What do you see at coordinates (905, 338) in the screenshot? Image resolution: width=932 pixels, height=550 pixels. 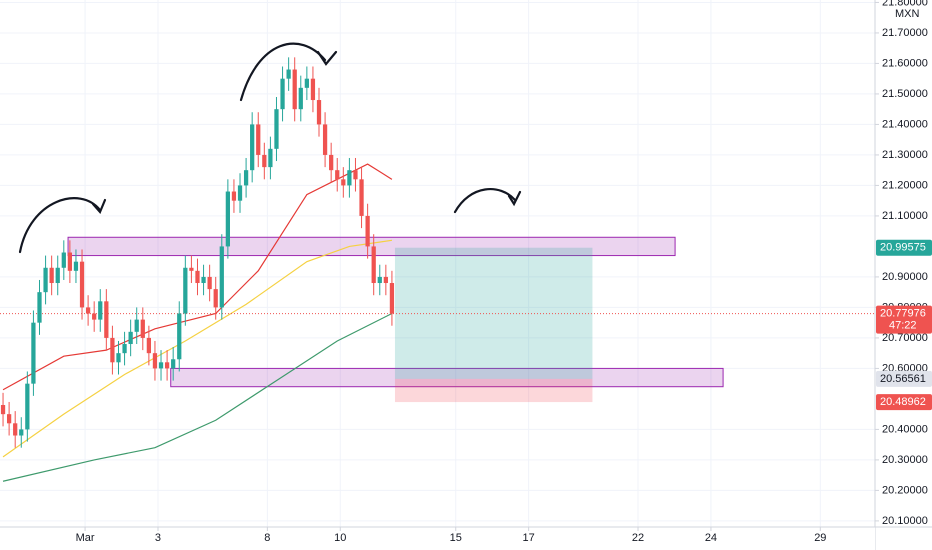 I see `y-tick-label: 20.70000` at bounding box center [905, 338].